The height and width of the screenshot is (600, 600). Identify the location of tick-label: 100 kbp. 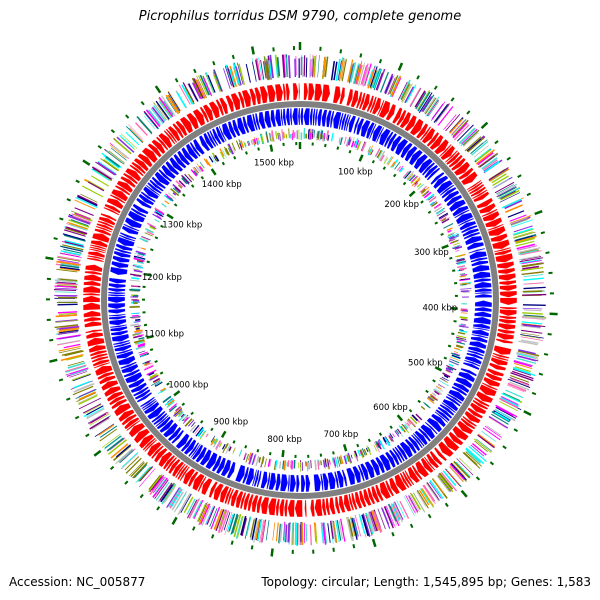
(355, 172).